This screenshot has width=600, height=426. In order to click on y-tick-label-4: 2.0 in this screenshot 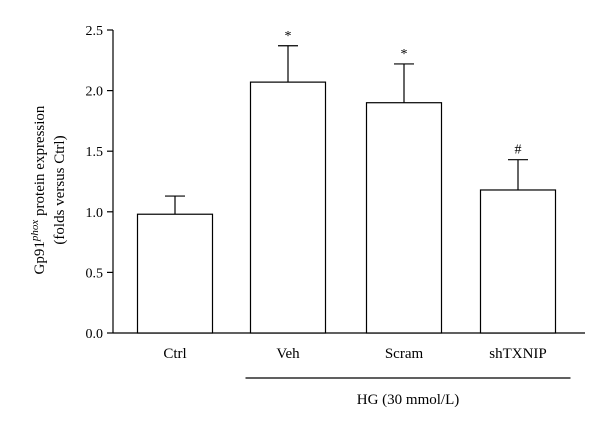, I will do `click(95, 92)`.